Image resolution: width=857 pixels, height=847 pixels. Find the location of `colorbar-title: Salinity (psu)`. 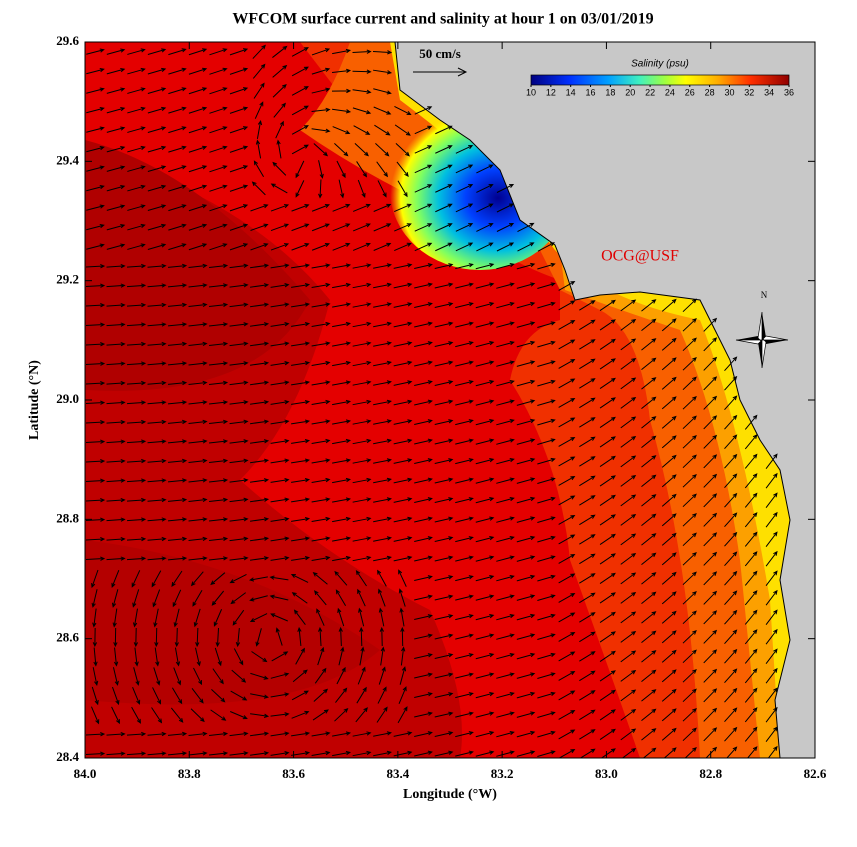

colorbar-title: Salinity (psu) is located at coordinates (660, 64).